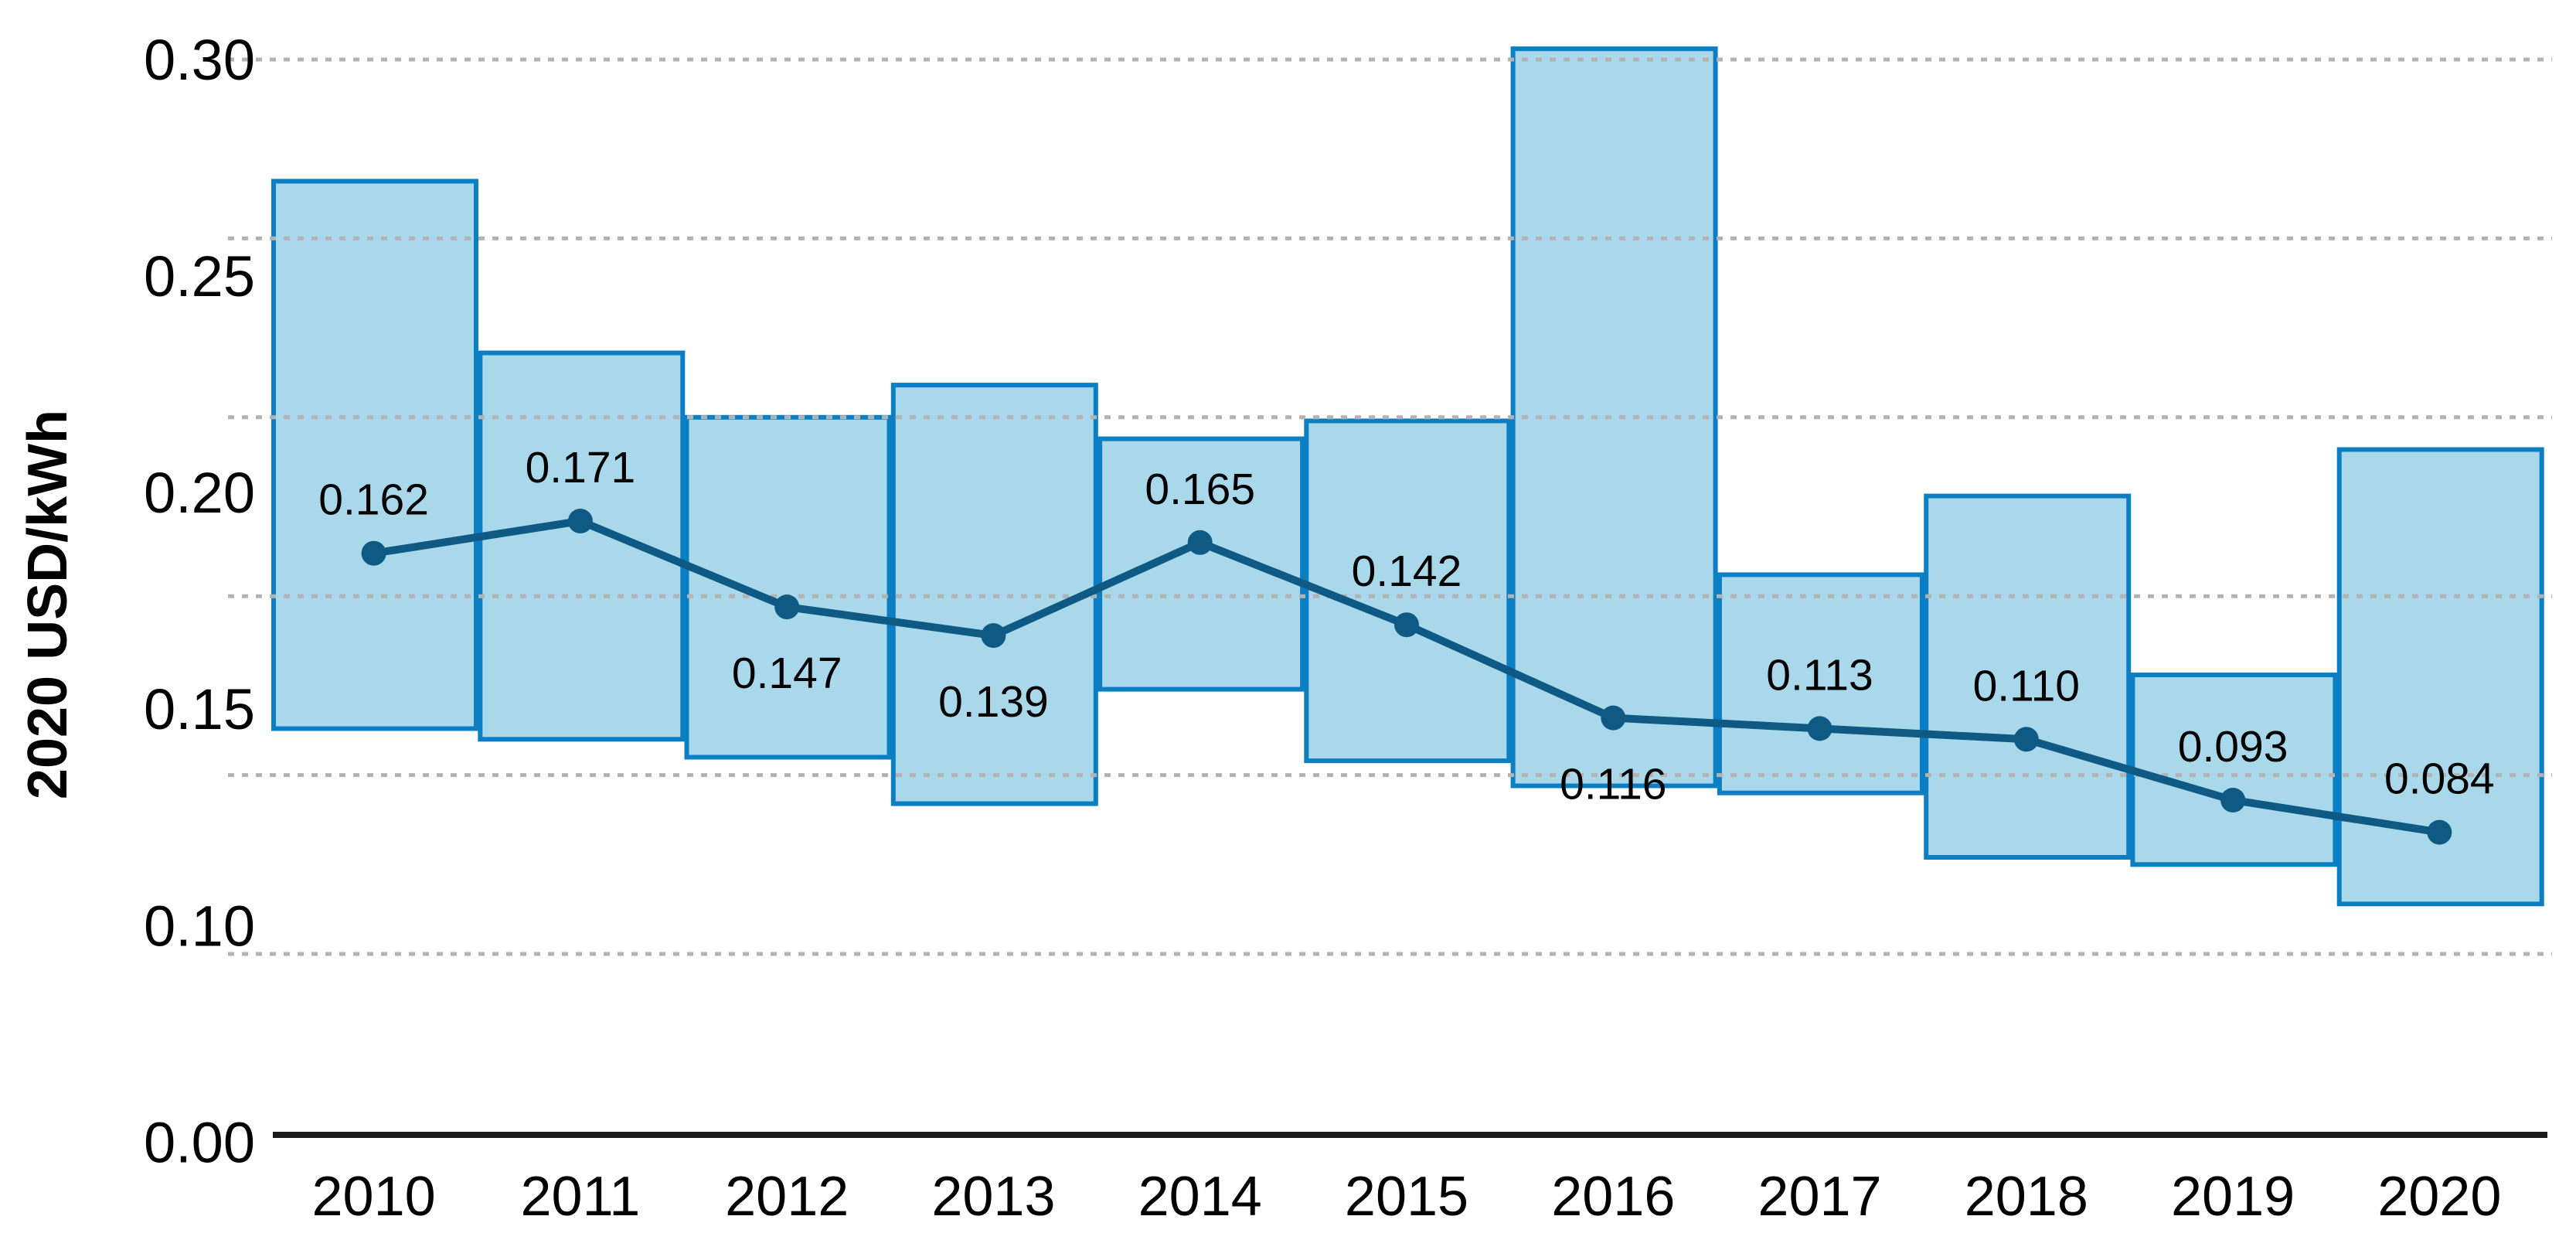 The width and height of the screenshot is (2576, 1240). What do you see at coordinates (2439, 779) in the screenshot?
I see `avg-label-2020: 0.084` at bounding box center [2439, 779].